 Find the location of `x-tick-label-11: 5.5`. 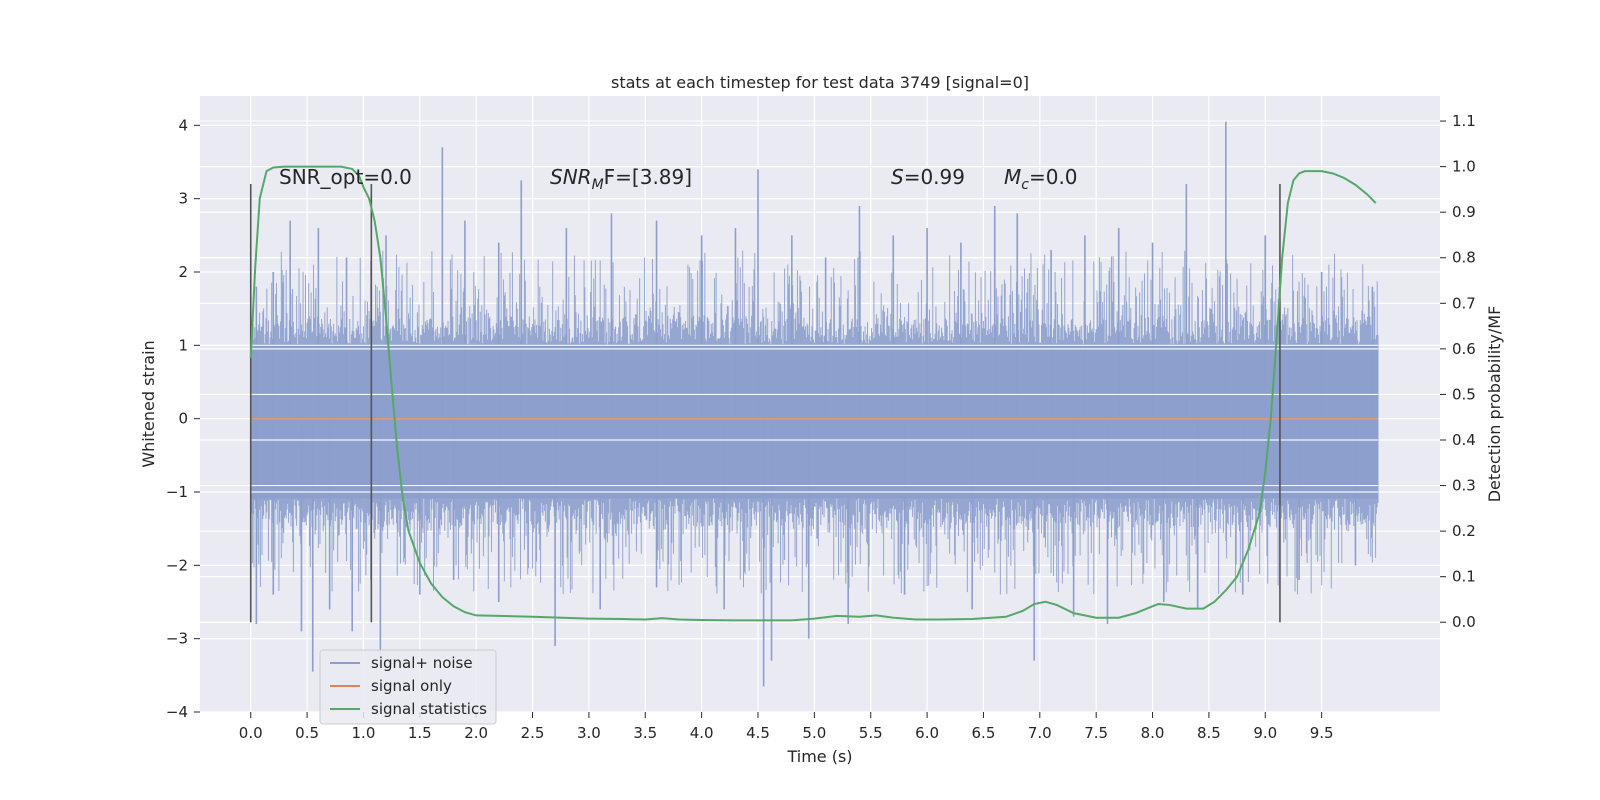

x-tick-label-11: 5.5 is located at coordinates (871, 733).